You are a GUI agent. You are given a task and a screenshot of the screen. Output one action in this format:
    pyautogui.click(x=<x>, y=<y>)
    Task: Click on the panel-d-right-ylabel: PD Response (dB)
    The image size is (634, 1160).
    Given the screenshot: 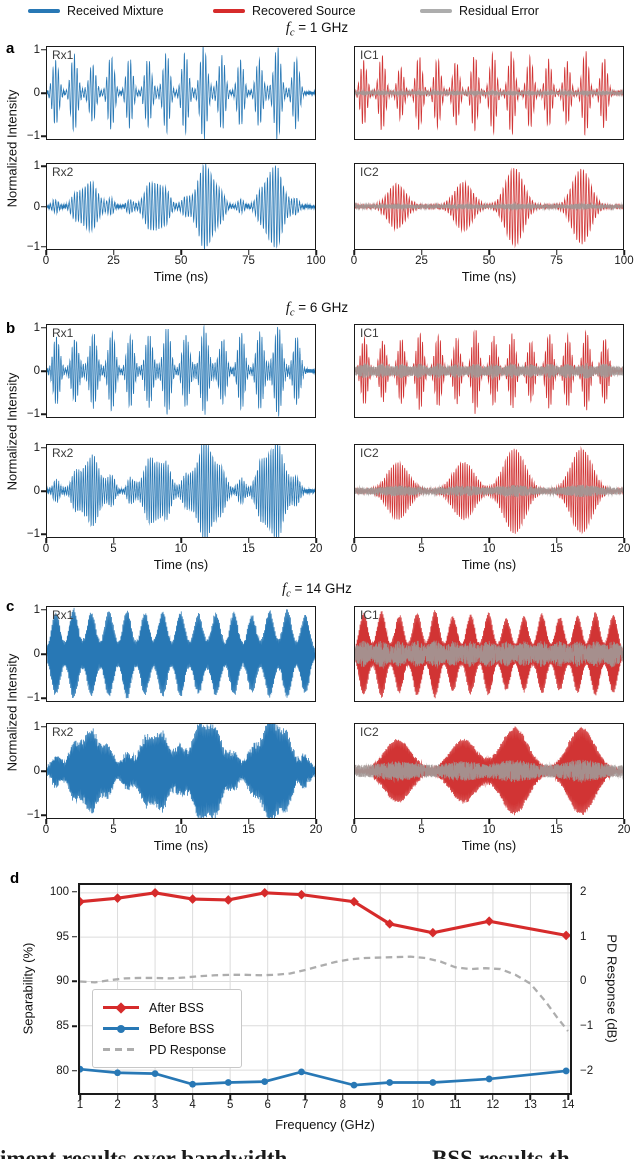 What is the action you would take?
    pyautogui.click(x=612, y=988)
    